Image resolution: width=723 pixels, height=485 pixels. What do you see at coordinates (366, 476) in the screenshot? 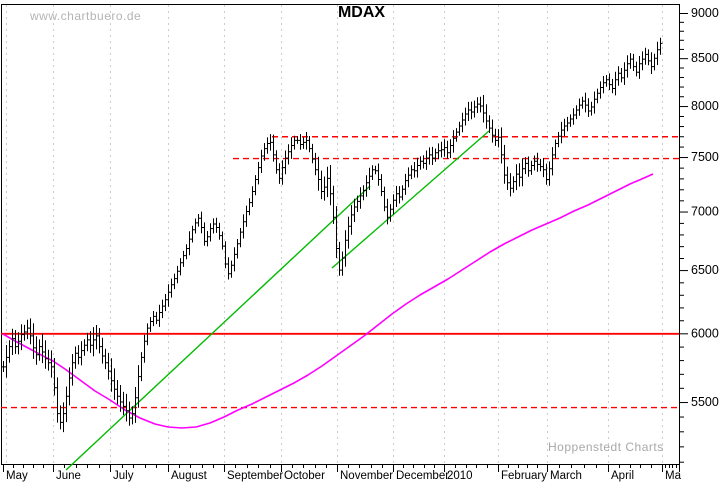
I see `x-axis-label: November` at bounding box center [366, 476].